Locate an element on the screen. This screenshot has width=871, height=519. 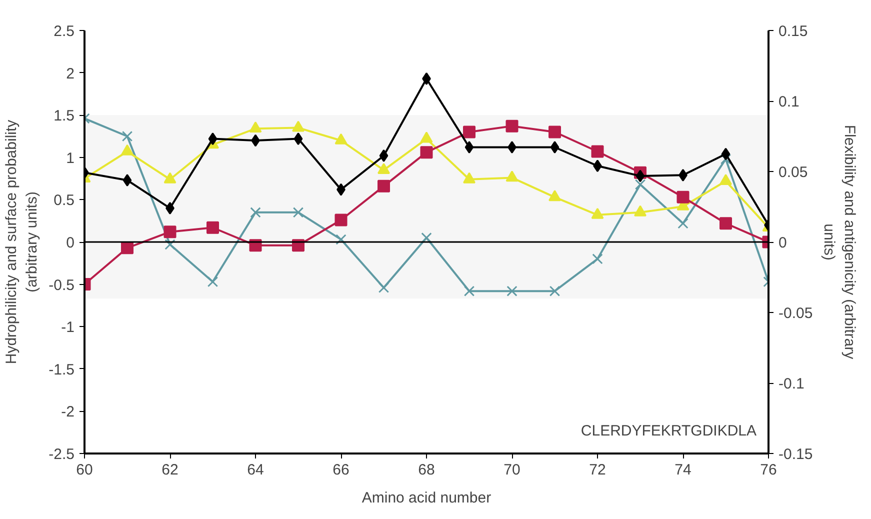
x-tick-label: 66 is located at coordinates (341, 470).